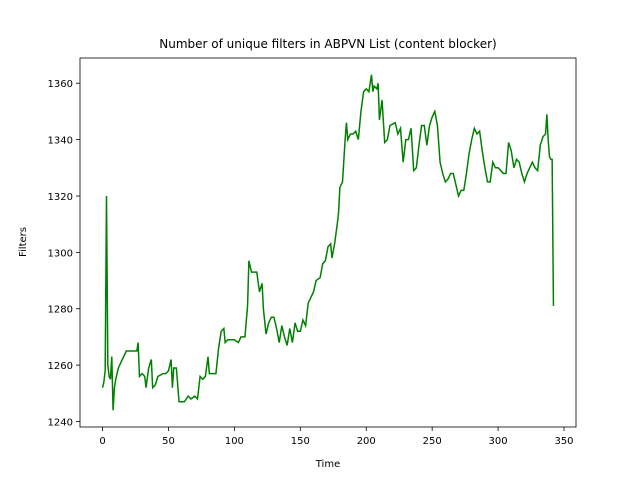  What do you see at coordinates (432, 441) in the screenshot?
I see `x-tick-label: 250` at bounding box center [432, 441].